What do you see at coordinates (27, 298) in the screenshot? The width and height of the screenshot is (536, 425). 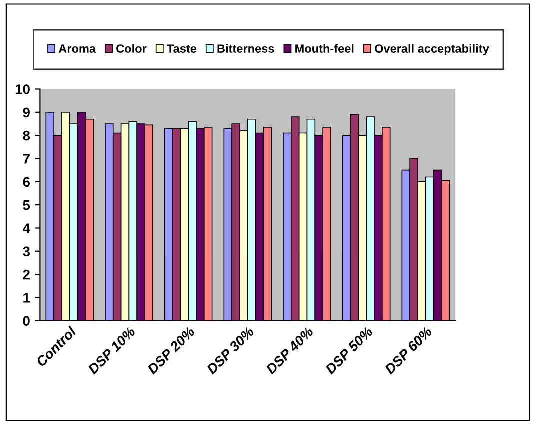 I see `y-tick-label: 1` at bounding box center [27, 298].